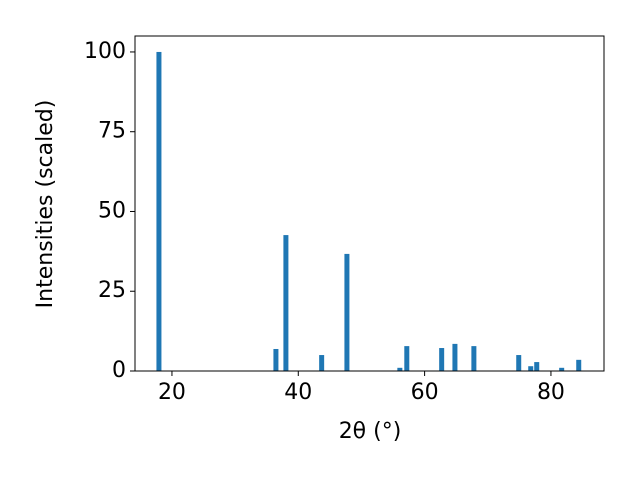  I want to click on x-tick-label: 40, so click(298, 392).